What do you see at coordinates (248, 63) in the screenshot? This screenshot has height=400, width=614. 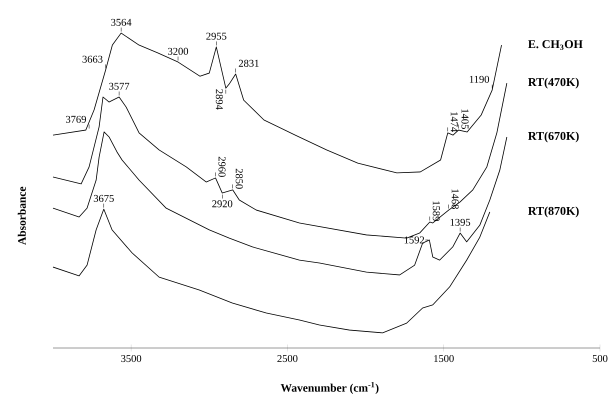 I see `annotation: 2831` at bounding box center [248, 63].